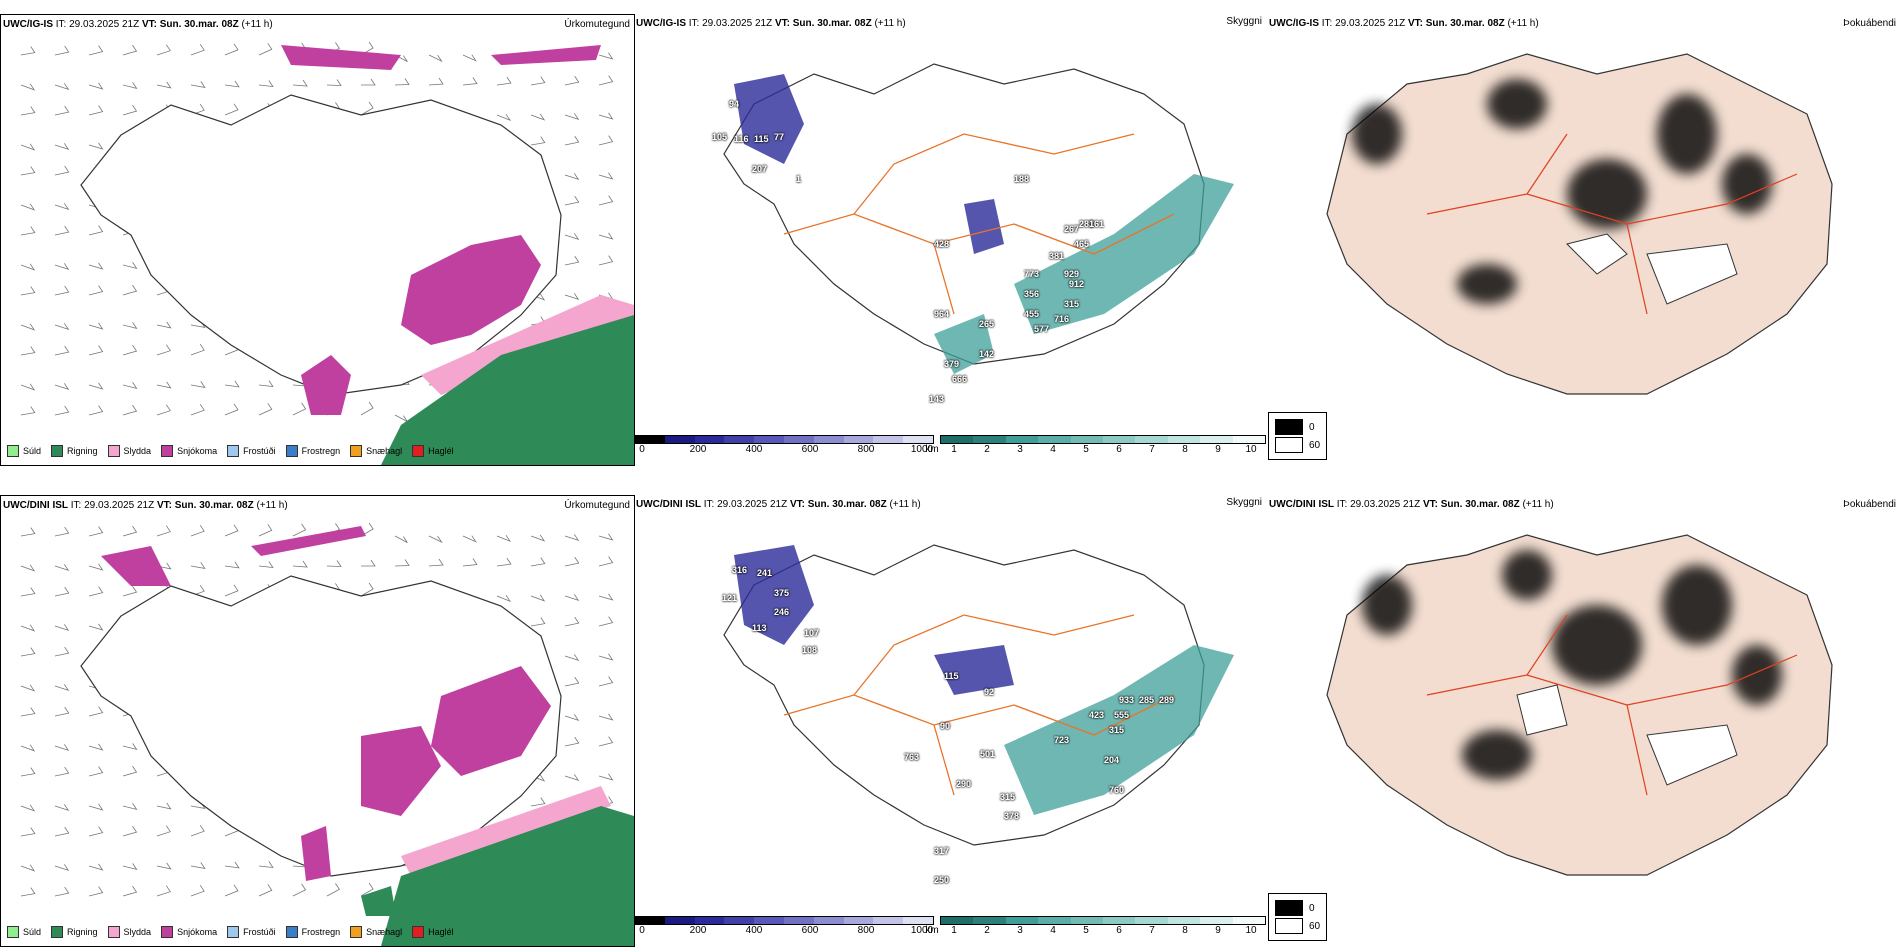 This screenshot has height=950, width=1900. What do you see at coordinates (741, 139) in the screenshot?
I see `cloud-base-label: 116` at bounding box center [741, 139].